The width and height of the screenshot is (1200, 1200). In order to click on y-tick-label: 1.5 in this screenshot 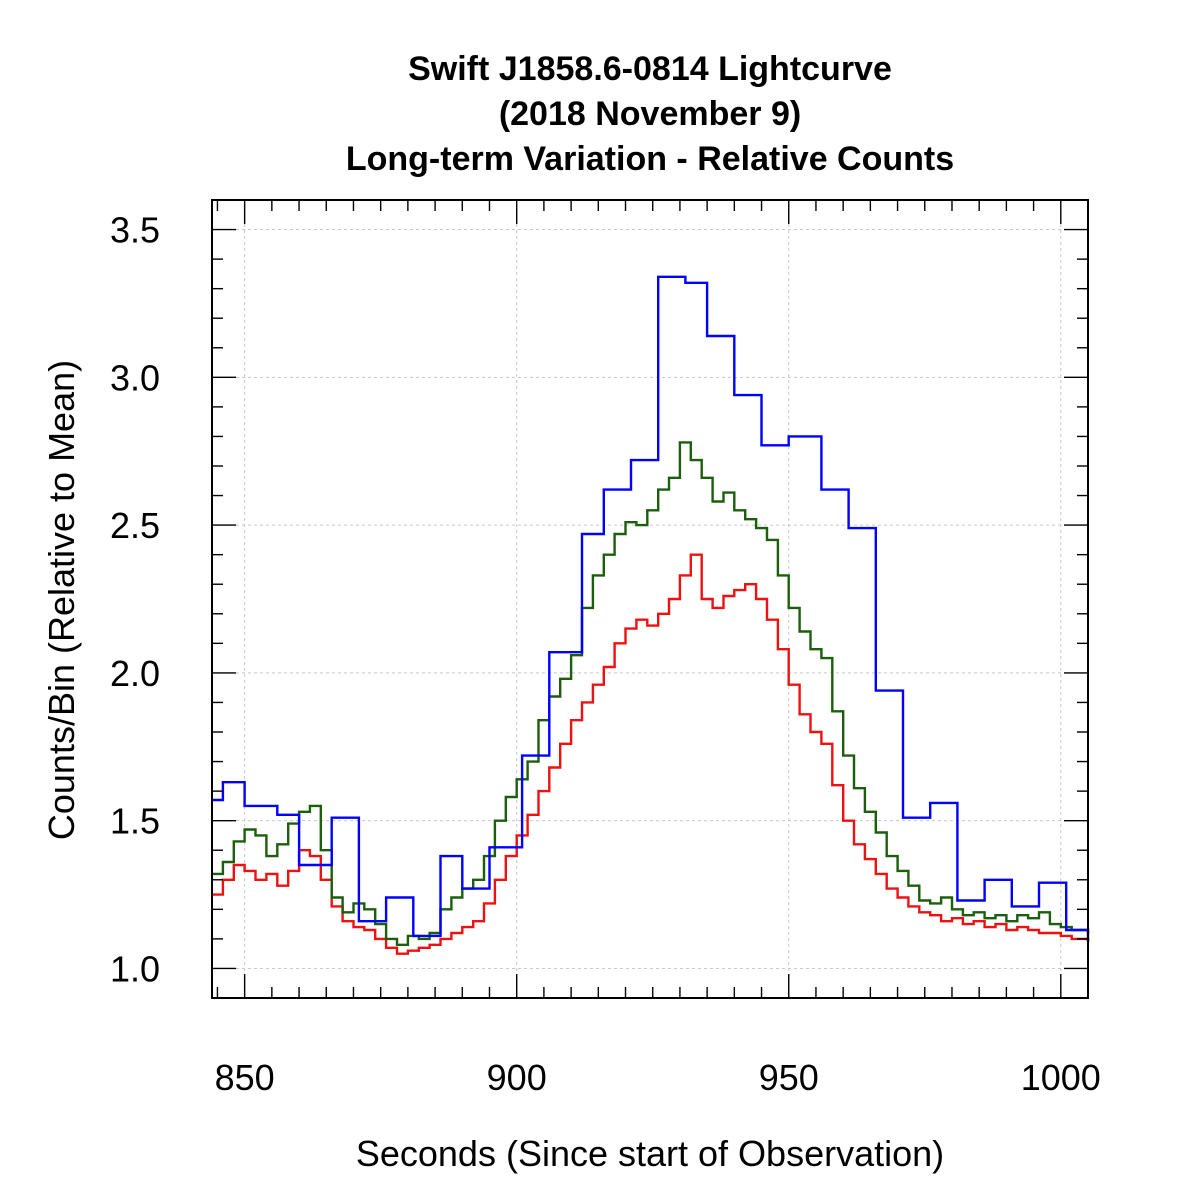, I will do `click(135, 821)`.